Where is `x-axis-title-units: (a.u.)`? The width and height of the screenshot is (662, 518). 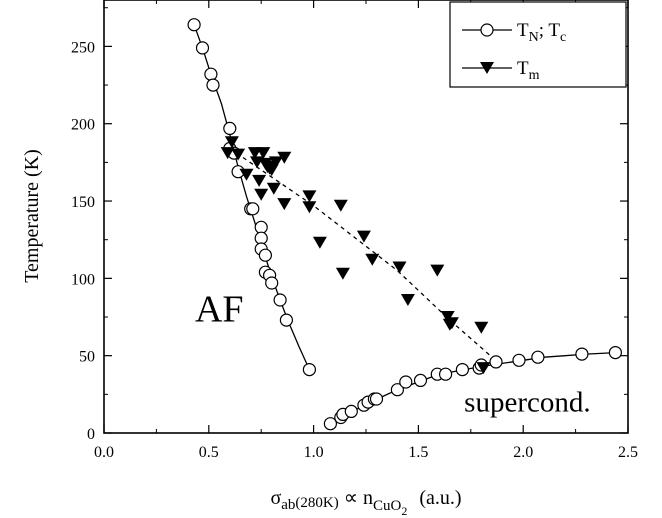 x-axis-title-units: (a.u.) is located at coordinates (440, 498).